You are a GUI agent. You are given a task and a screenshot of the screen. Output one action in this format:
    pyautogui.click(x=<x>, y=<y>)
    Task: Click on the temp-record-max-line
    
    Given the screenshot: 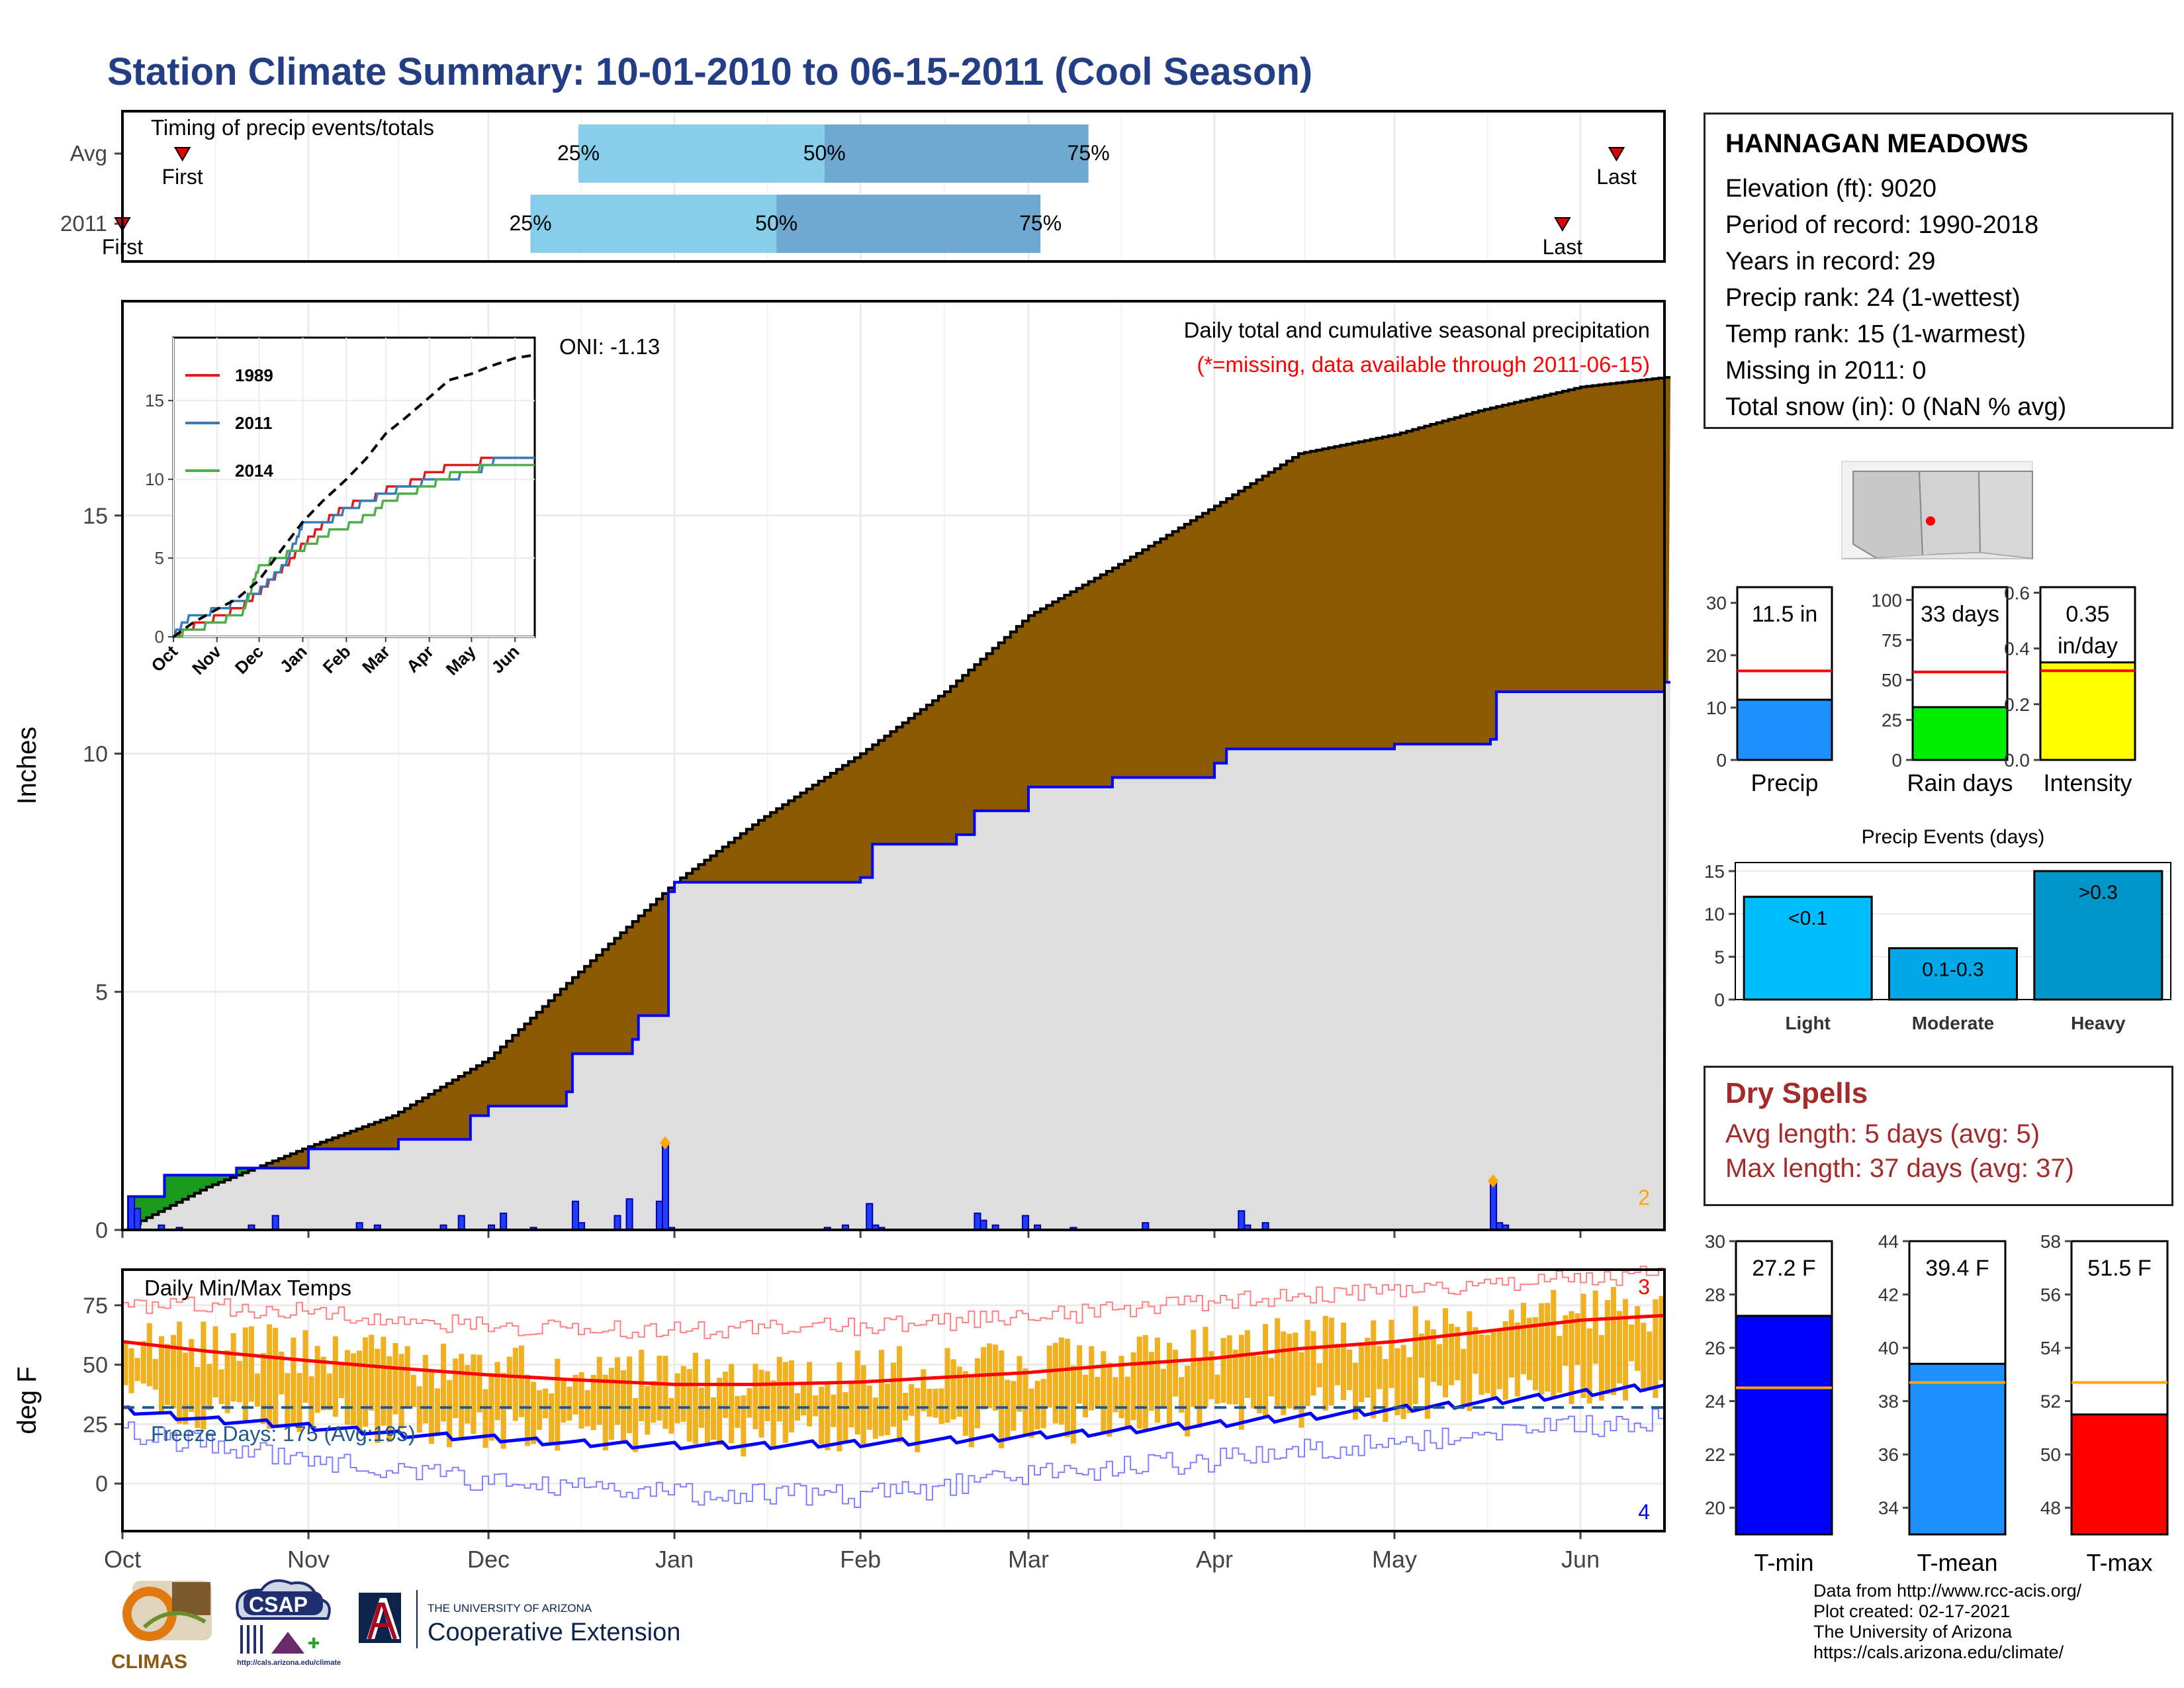 What is the action you would take?
    pyautogui.click(x=893, y=1302)
    